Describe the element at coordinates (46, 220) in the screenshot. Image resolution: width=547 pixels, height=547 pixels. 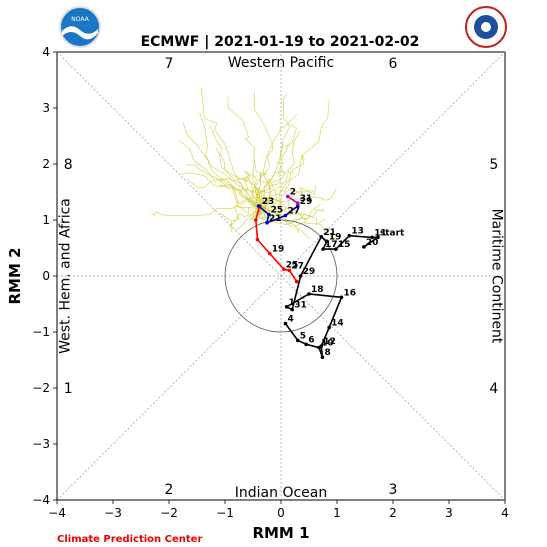
I see `y-tick-label: 1` at that location.